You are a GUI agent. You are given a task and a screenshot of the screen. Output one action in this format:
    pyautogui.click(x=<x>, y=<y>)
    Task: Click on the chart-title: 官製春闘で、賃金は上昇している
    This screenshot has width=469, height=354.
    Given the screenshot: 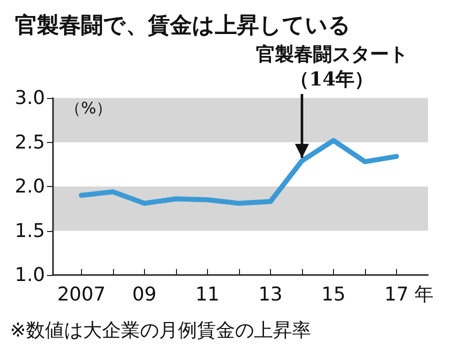 What is the action you would take?
    pyautogui.click(x=183, y=25)
    